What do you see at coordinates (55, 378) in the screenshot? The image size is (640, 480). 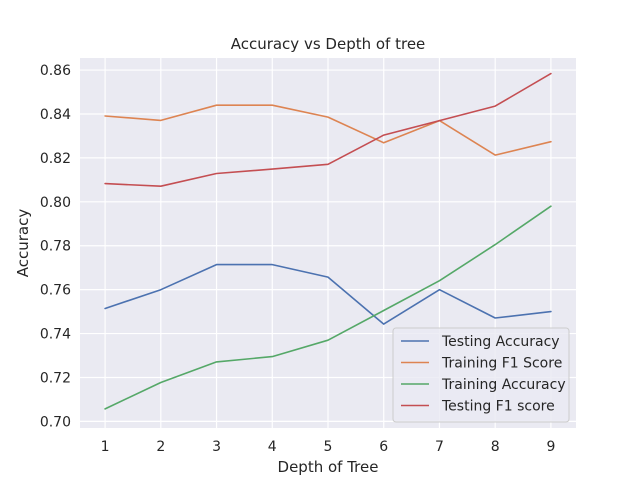 I see `y-tick-label: 0.72` at bounding box center [55, 378].